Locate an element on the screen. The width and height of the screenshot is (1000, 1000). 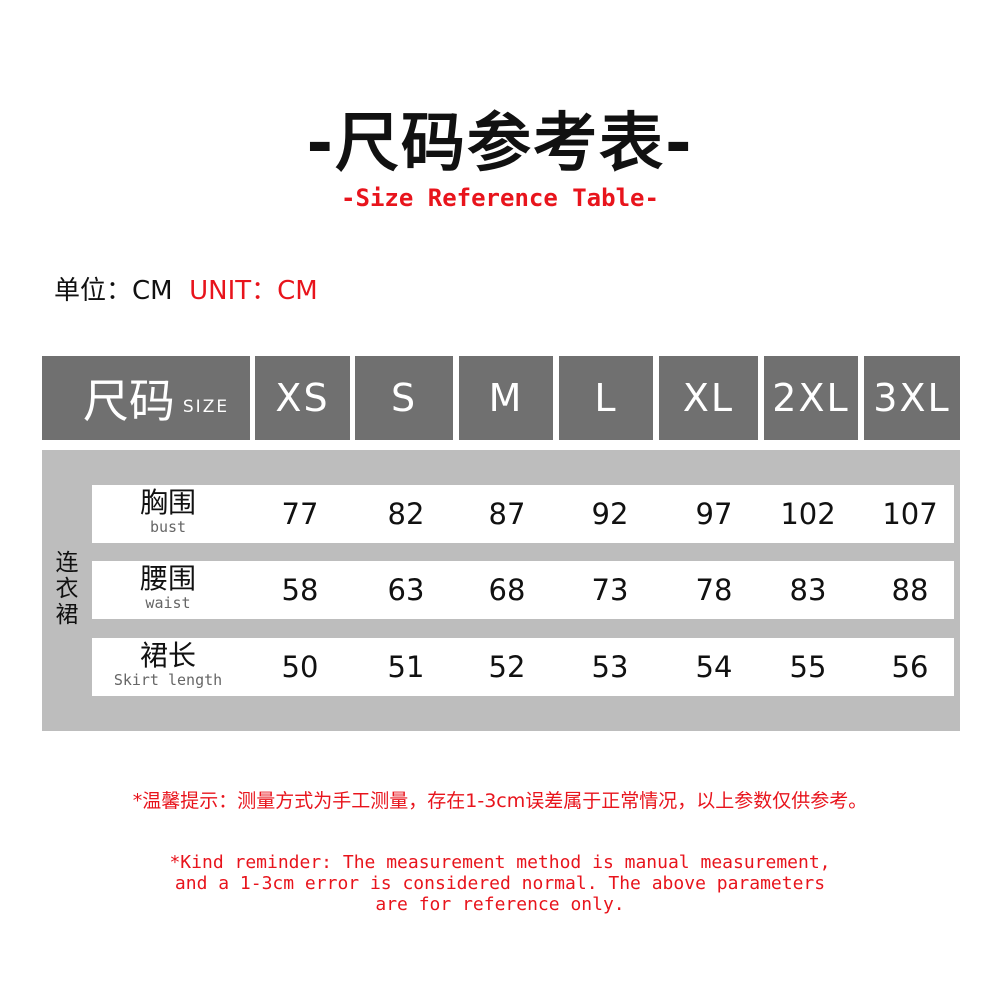
table-row: 腰围 waist 58 63 68 73 78 83 88 is located at coordinates (523, 590).